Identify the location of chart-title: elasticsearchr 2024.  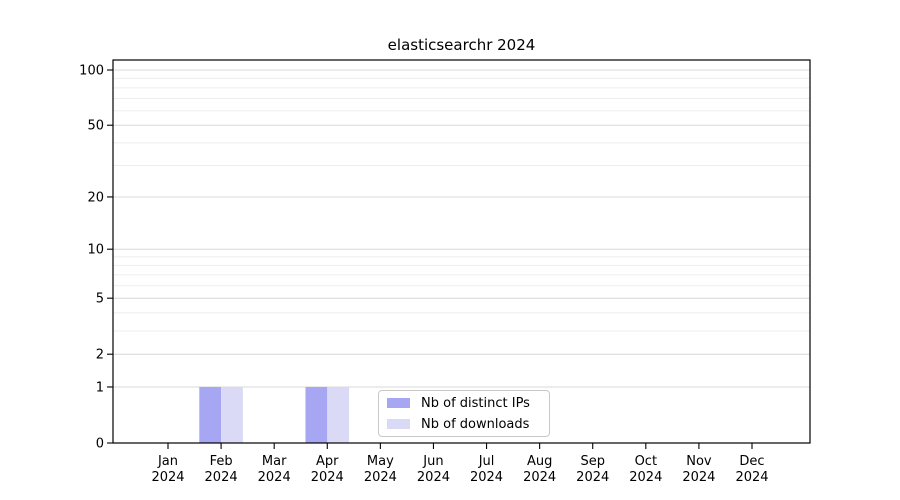
(461, 45).